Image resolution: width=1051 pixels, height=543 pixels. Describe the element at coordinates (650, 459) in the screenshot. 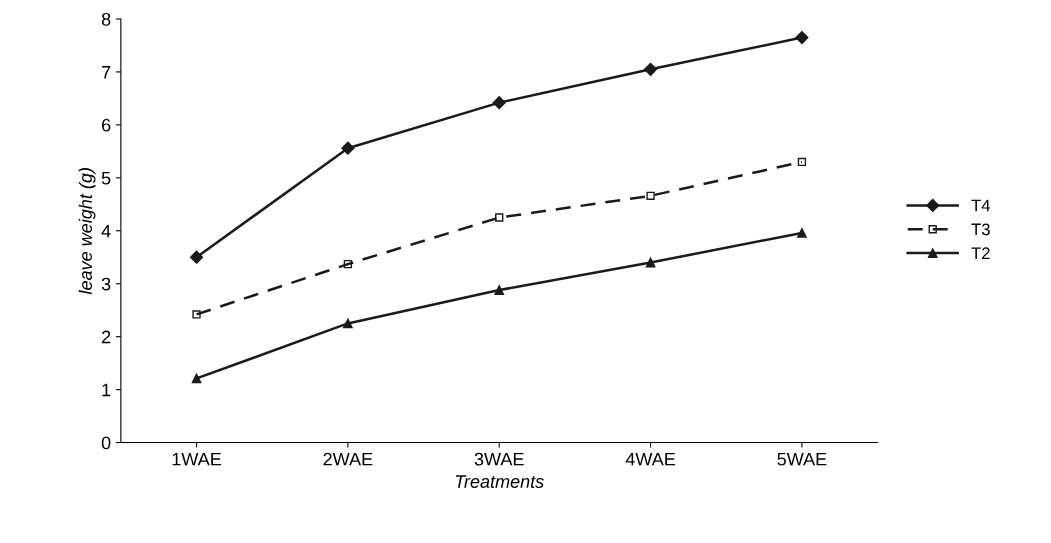

I see `x-tick-label: 4WAE` at that location.